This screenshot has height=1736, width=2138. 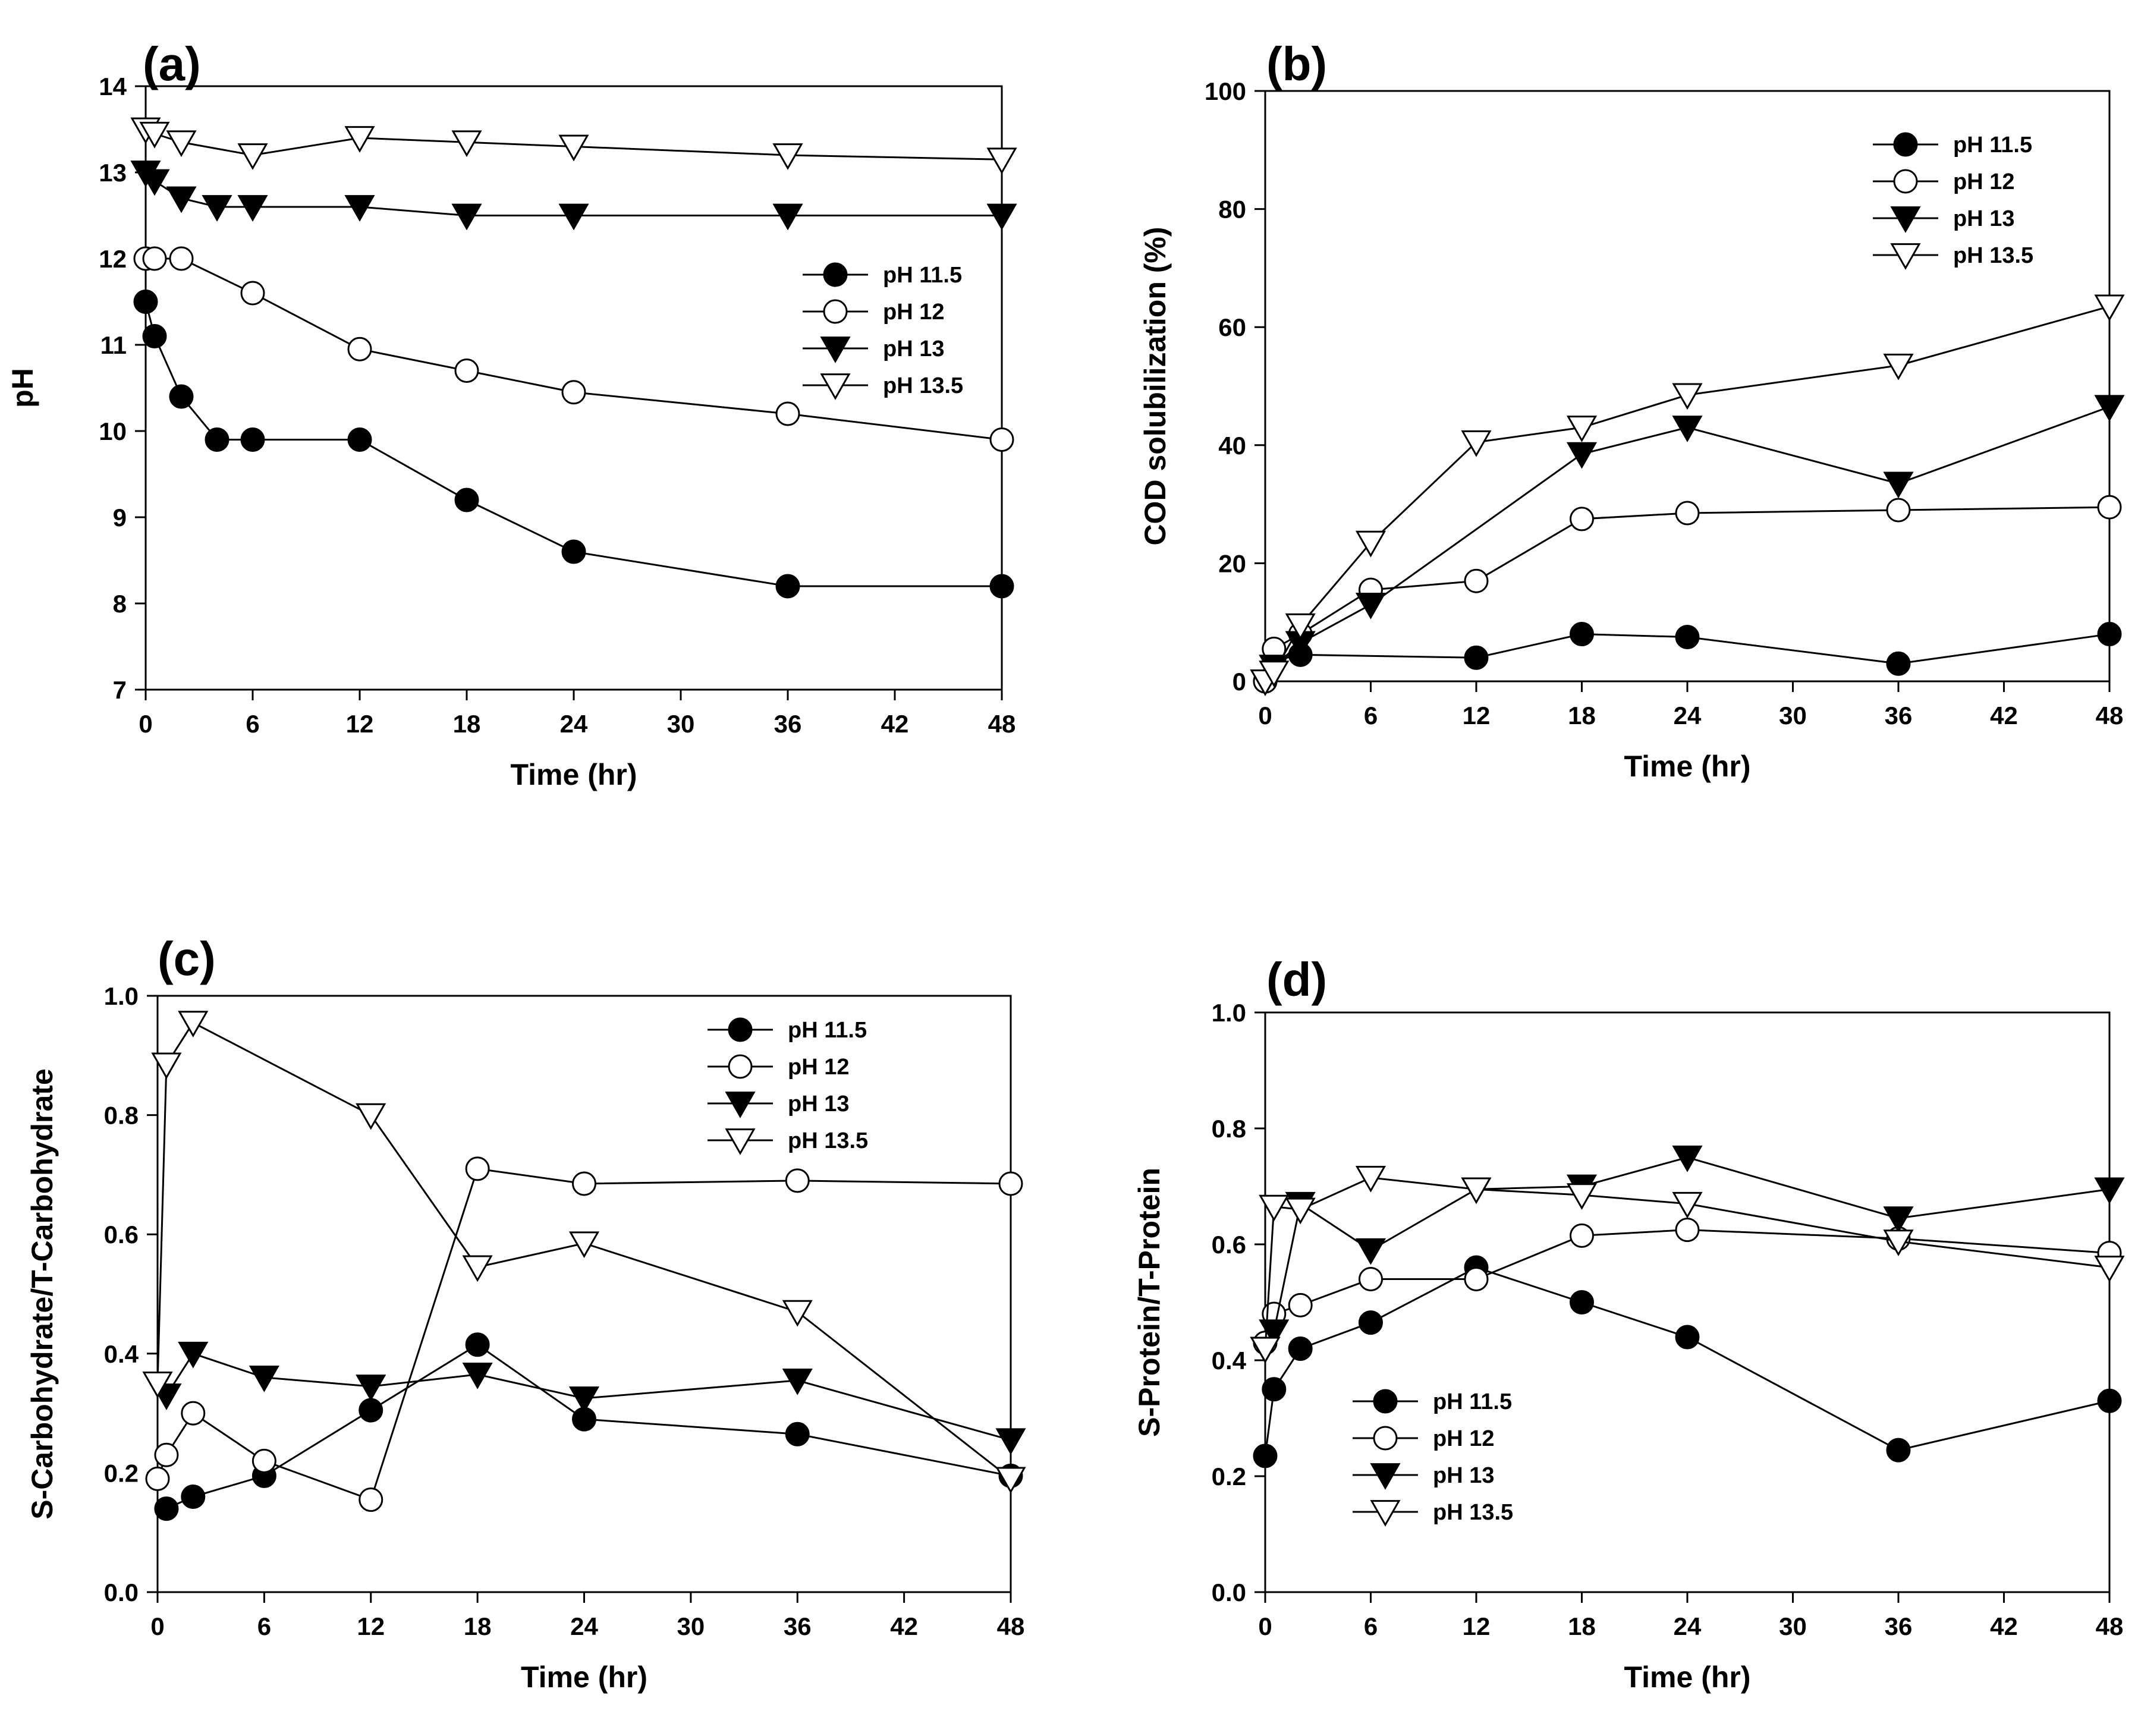 I want to click on y-tick-label: 60, so click(x=1232, y=327).